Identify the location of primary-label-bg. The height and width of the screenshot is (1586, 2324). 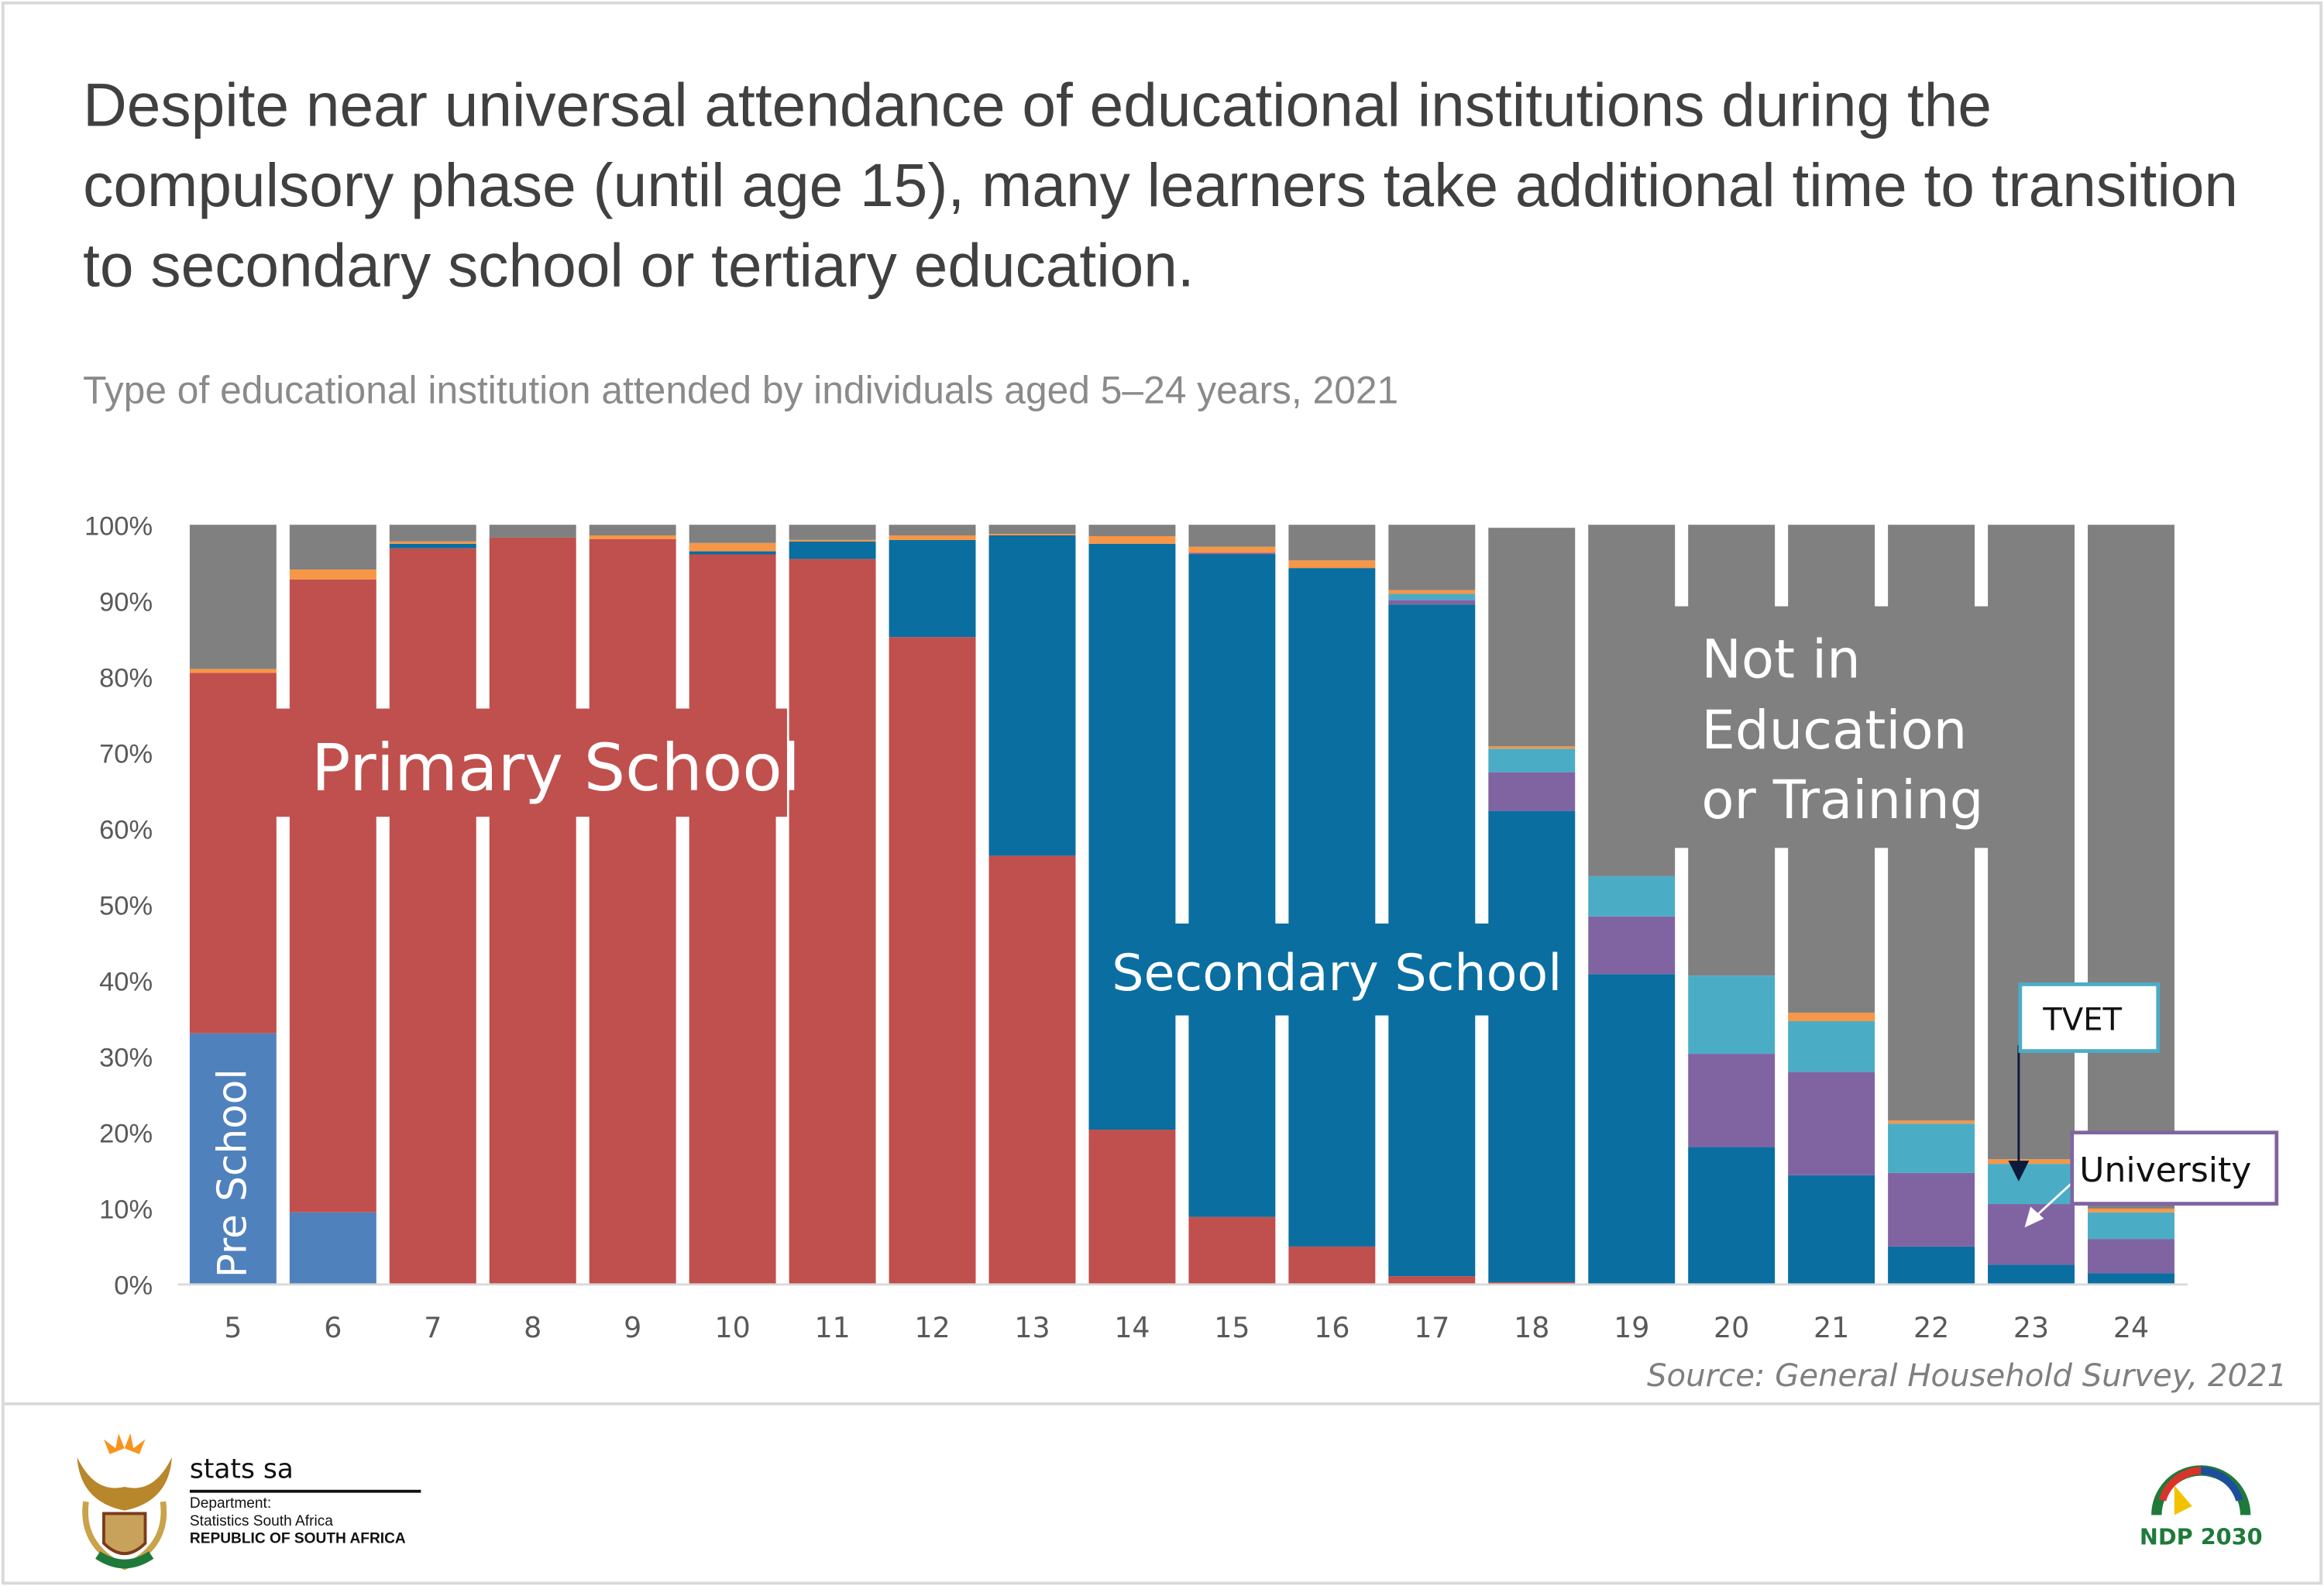
(531, 763).